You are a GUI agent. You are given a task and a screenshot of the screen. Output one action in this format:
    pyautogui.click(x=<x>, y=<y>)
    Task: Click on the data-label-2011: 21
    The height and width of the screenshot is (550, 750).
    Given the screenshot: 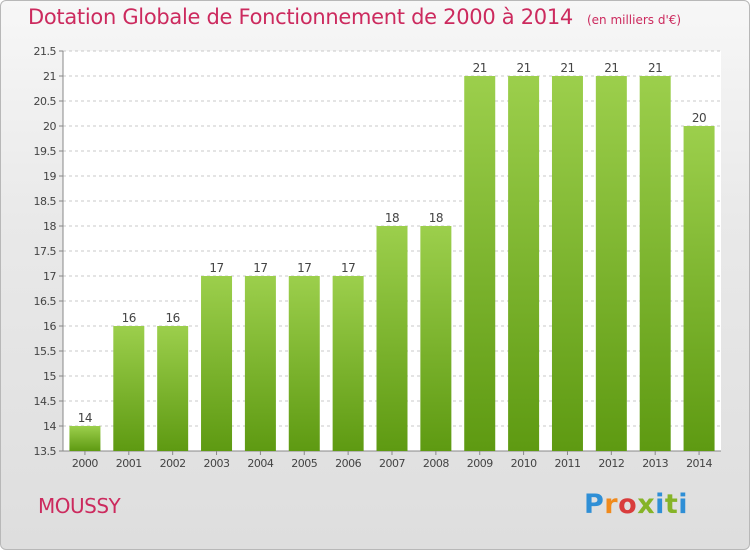 What is the action you would take?
    pyautogui.click(x=567, y=68)
    